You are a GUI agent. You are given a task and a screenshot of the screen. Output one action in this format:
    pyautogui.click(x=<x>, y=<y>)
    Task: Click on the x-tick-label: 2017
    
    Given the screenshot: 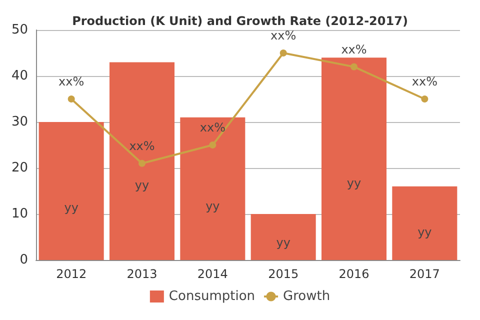 What is the action you would take?
    pyautogui.click(x=424, y=274)
    